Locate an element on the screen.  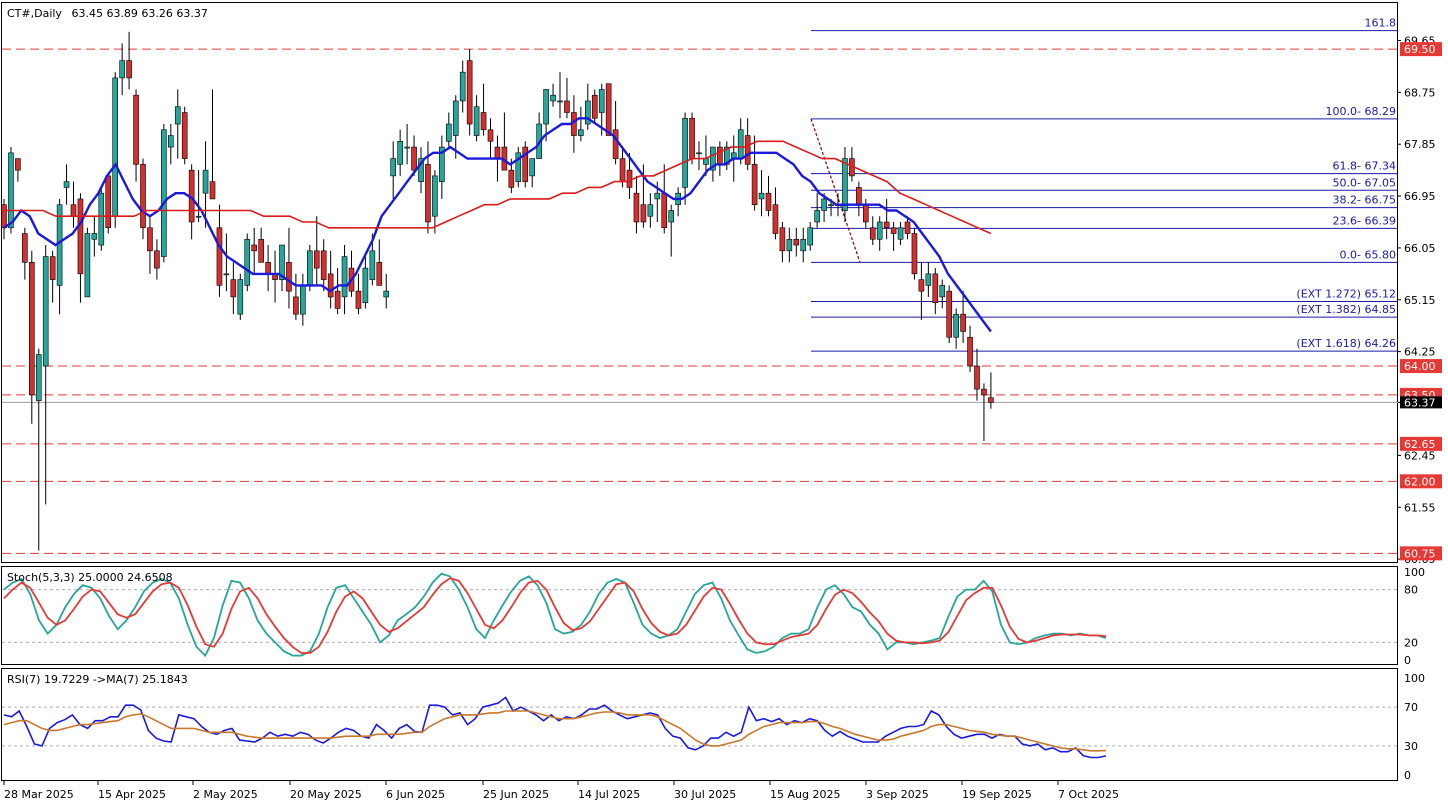
fibonacci-level-label: 61.8- 67.34 is located at coordinates (1364, 166).